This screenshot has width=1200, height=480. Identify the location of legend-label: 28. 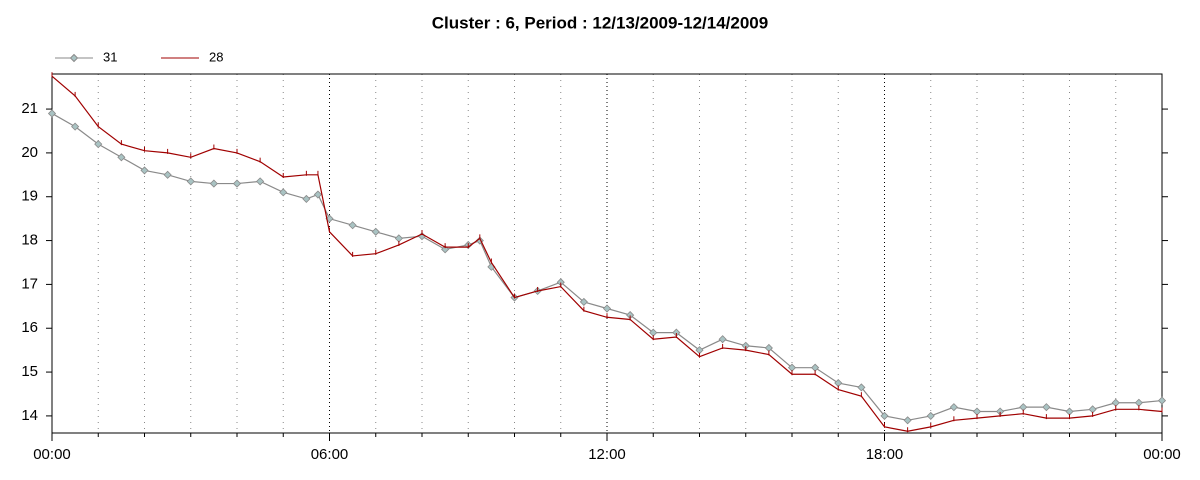
(216, 56).